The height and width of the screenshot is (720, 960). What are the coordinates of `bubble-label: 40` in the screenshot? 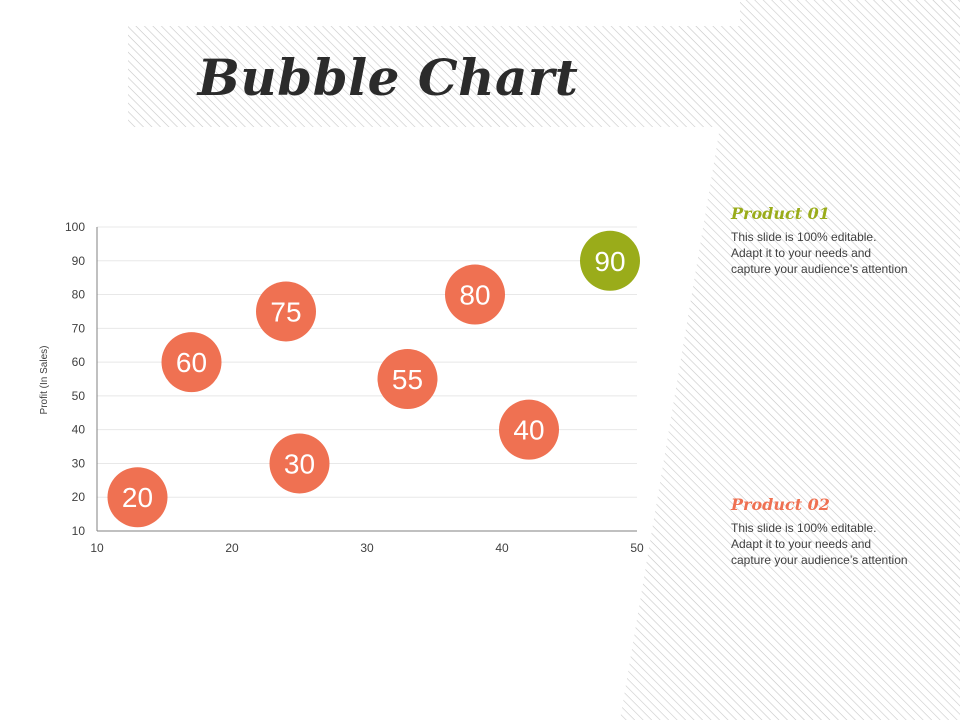 It's located at (528, 430).